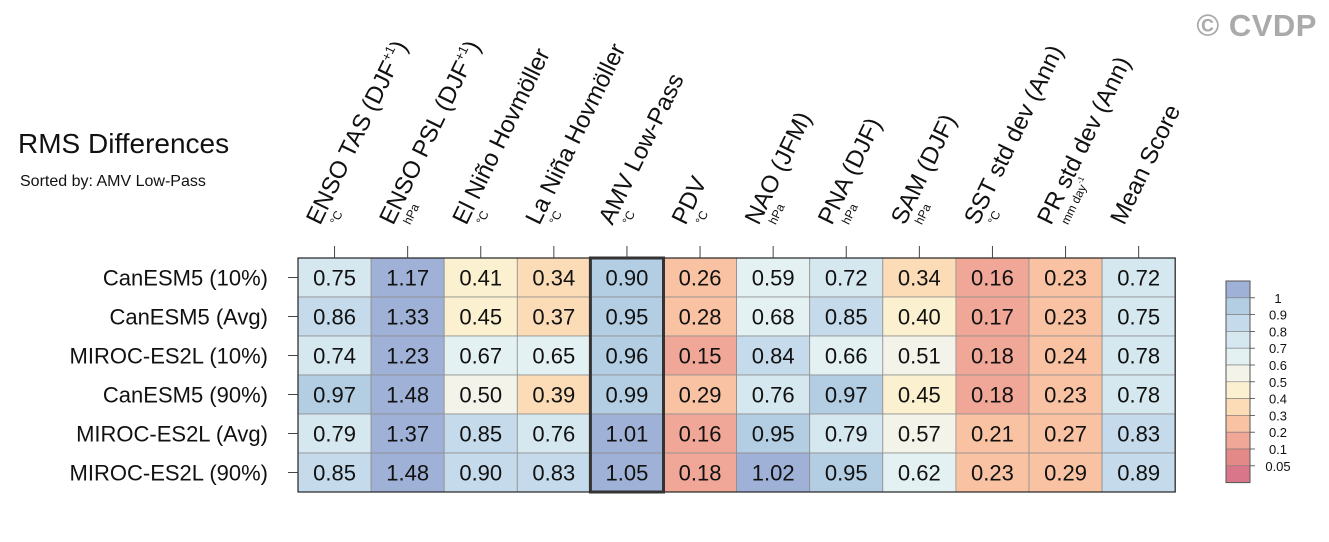 The image size is (1329, 542). I want to click on row-label: MIROC-ES2L (10%), so click(169, 356).